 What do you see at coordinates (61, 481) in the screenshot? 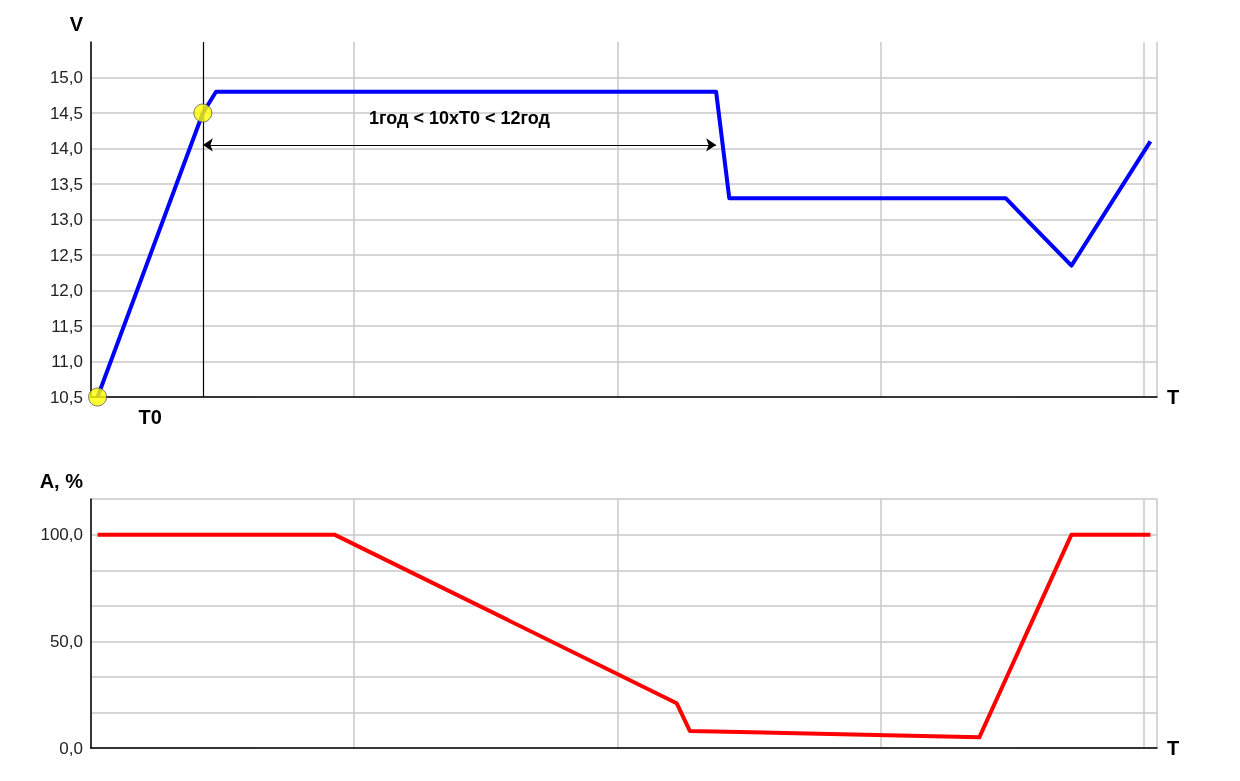
I see `y-axis-title: A, %` at bounding box center [61, 481].